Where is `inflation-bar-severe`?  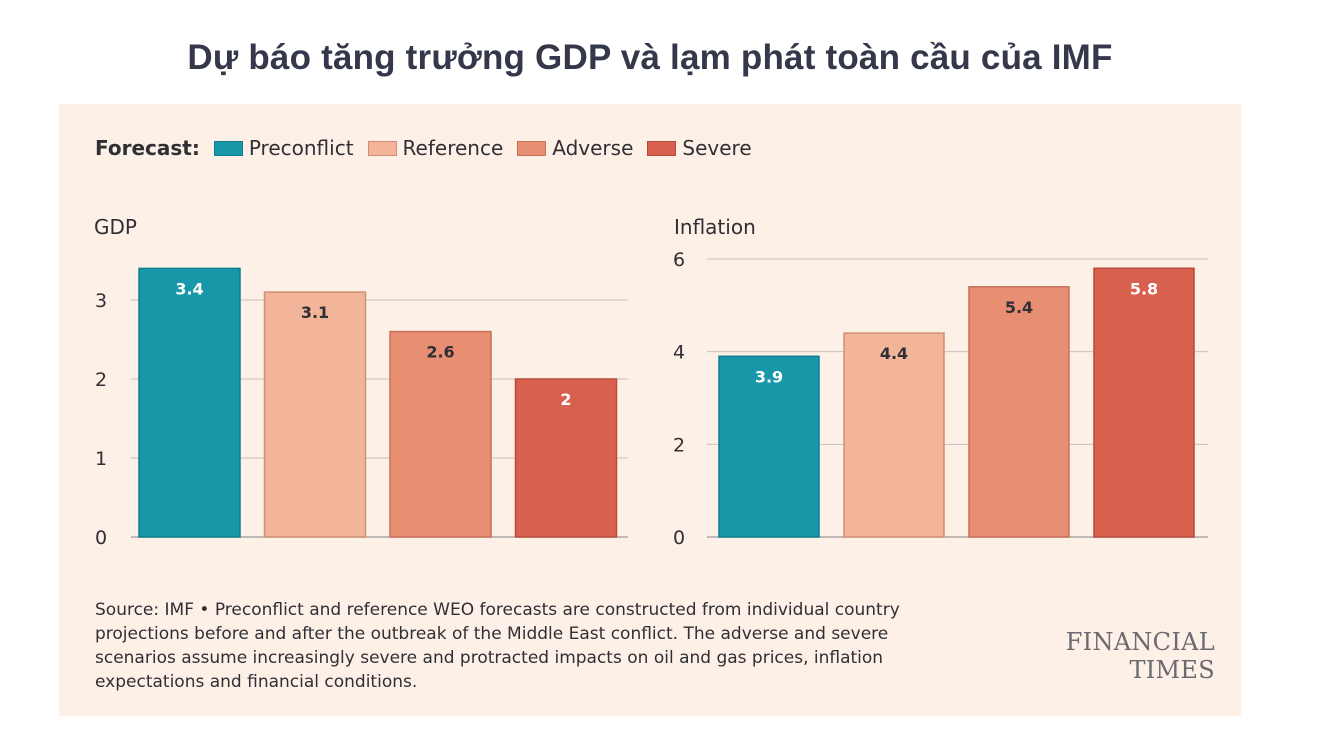
inflation-bar-severe is located at coordinates (1144, 402).